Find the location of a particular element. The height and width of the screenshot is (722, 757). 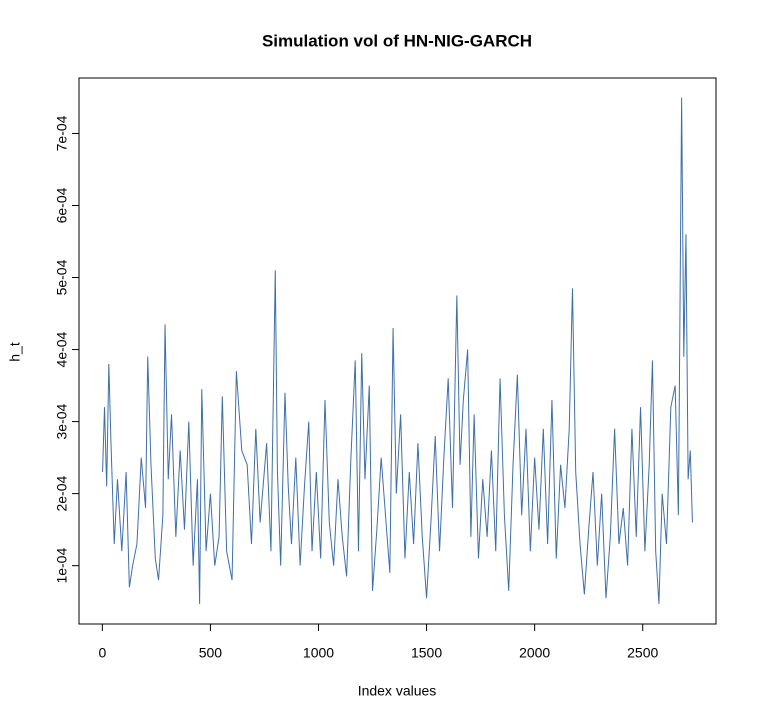

y-tick-label: 4e-04 is located at coordinates (62, 349).